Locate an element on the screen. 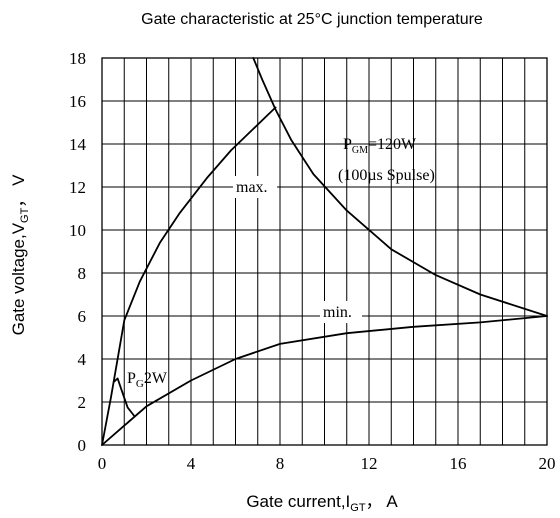 Image resolution: width=560 pixels, height=518 pixels. x-axis-label: Gate current,IGT， A is located at coordinates (322, 503).